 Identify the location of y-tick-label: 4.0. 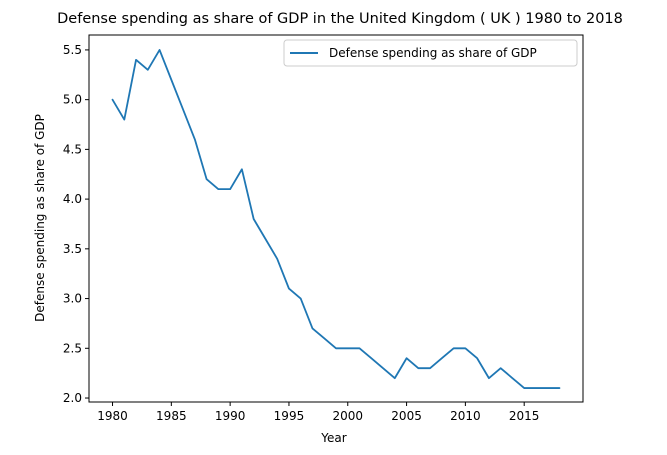
(72, 199).